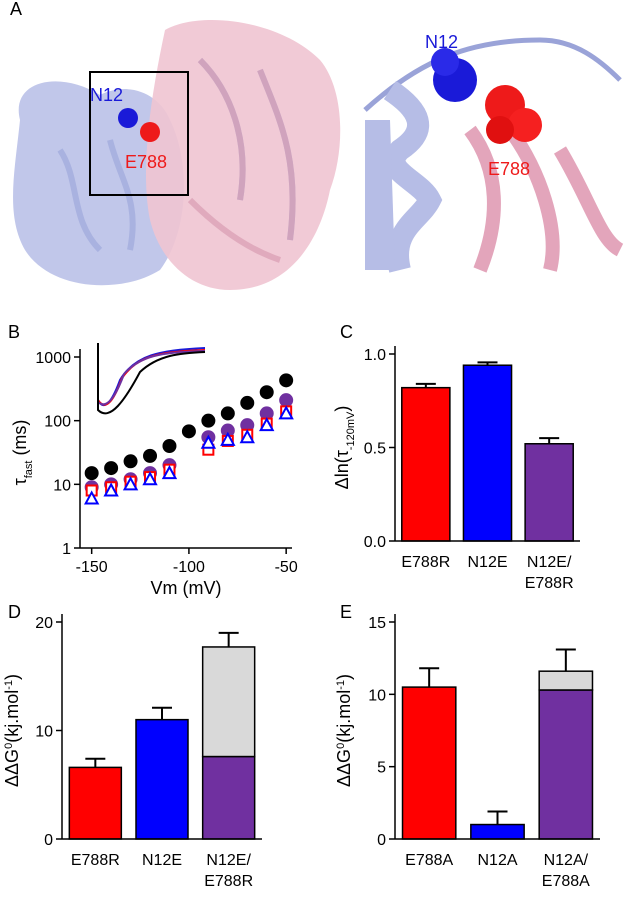 This screenshot has height=901, width=633. I want to click on panel-label: A, so click(16, 9).